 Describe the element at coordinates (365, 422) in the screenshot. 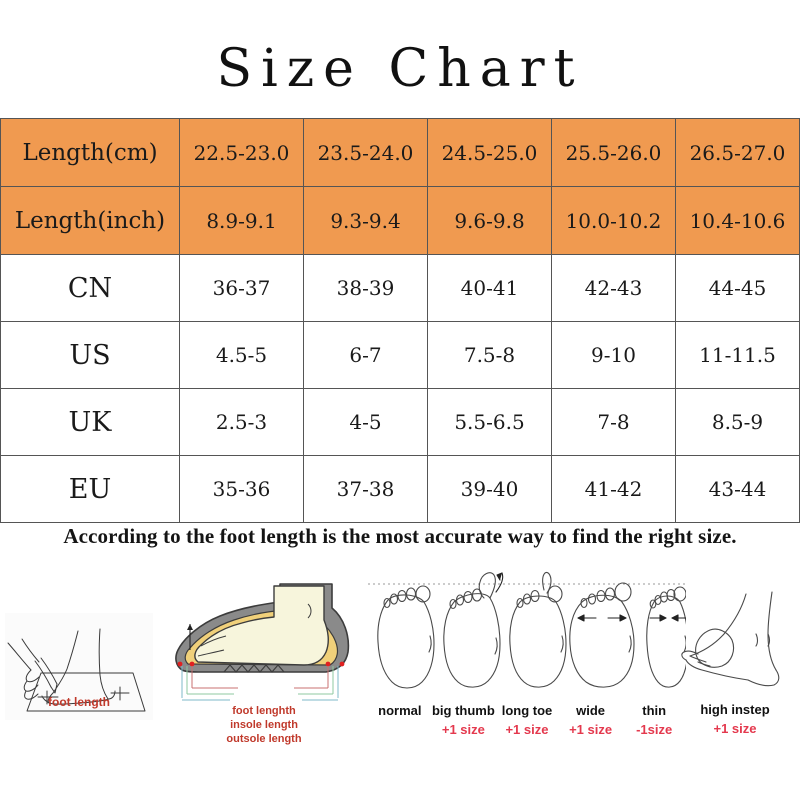

I see `cell: 4-5` at that location.